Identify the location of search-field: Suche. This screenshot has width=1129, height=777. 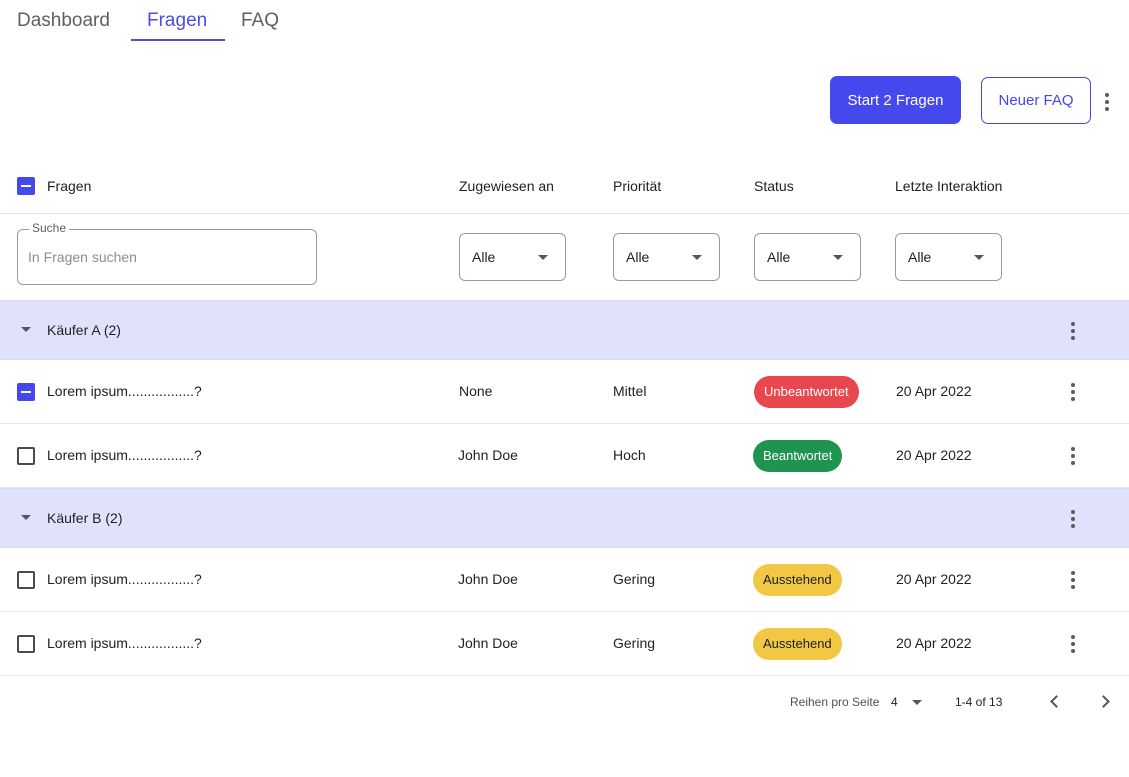
(167, 253).